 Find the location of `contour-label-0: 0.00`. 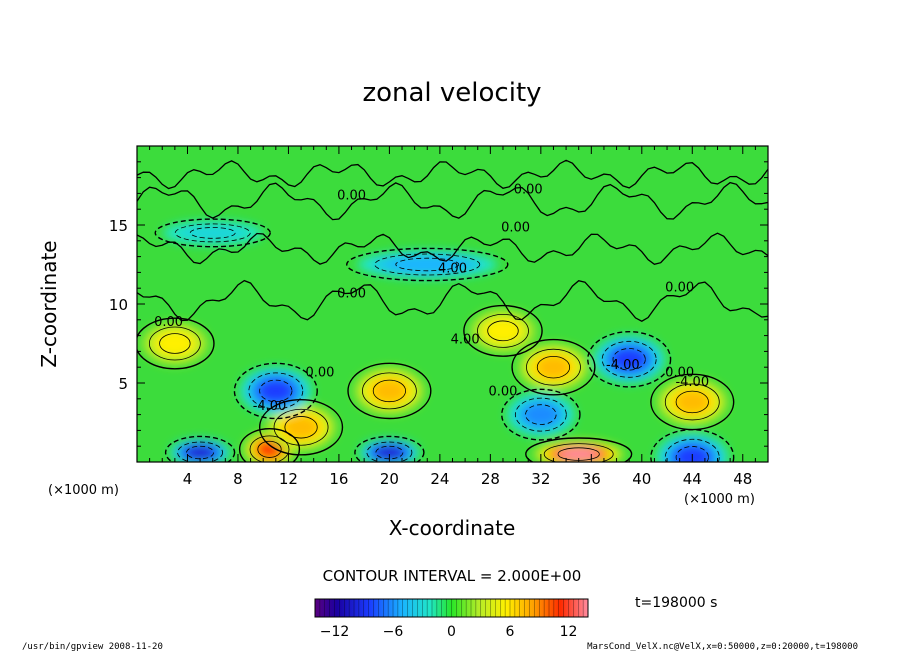

contour-label-0: 0.00 is located at coordinates (351, 196).